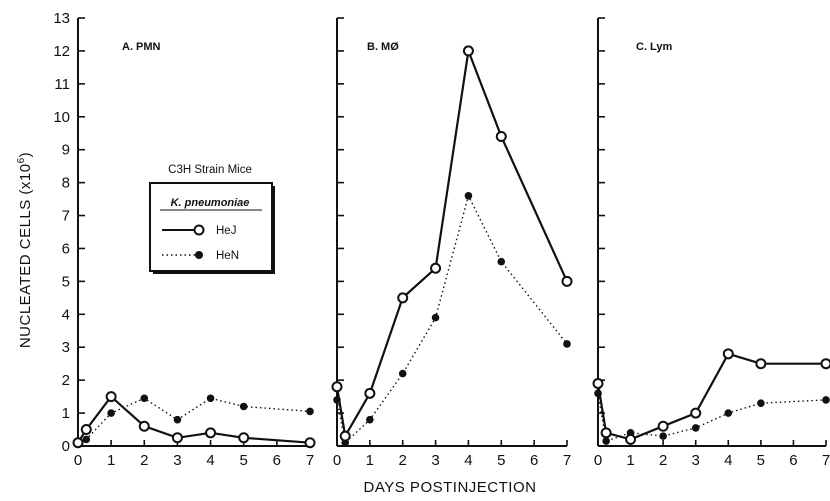 Image resolution: width=830 pixels, height=501 pixels. Describe the element at coordinates (210, 170) in the screenshot. I see `legend-heading: C3H Strain Mice` at that location.